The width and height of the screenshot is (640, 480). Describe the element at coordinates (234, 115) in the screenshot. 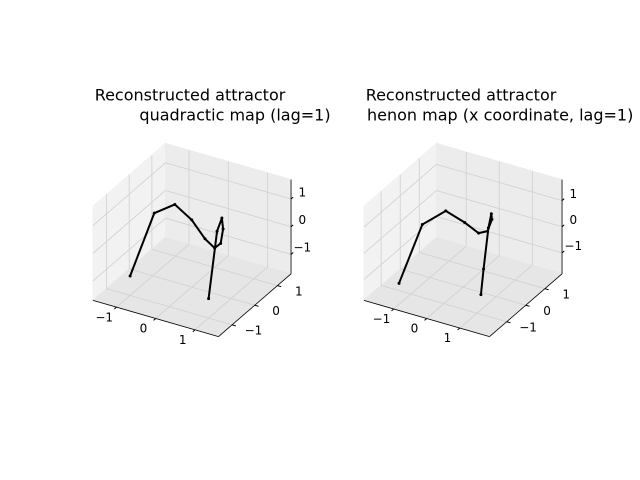

I see `chart-subtitle: quadractic map (lag=1)` at that location.